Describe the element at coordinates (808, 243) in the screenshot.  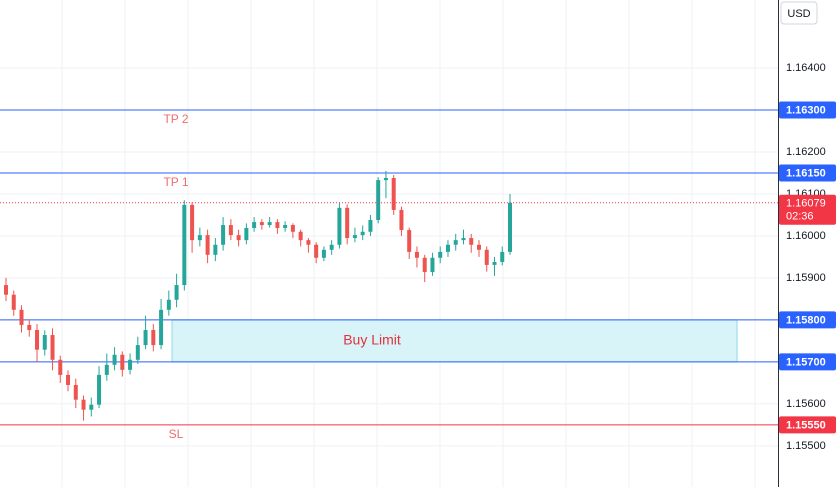
I see `price-axis` at that location.